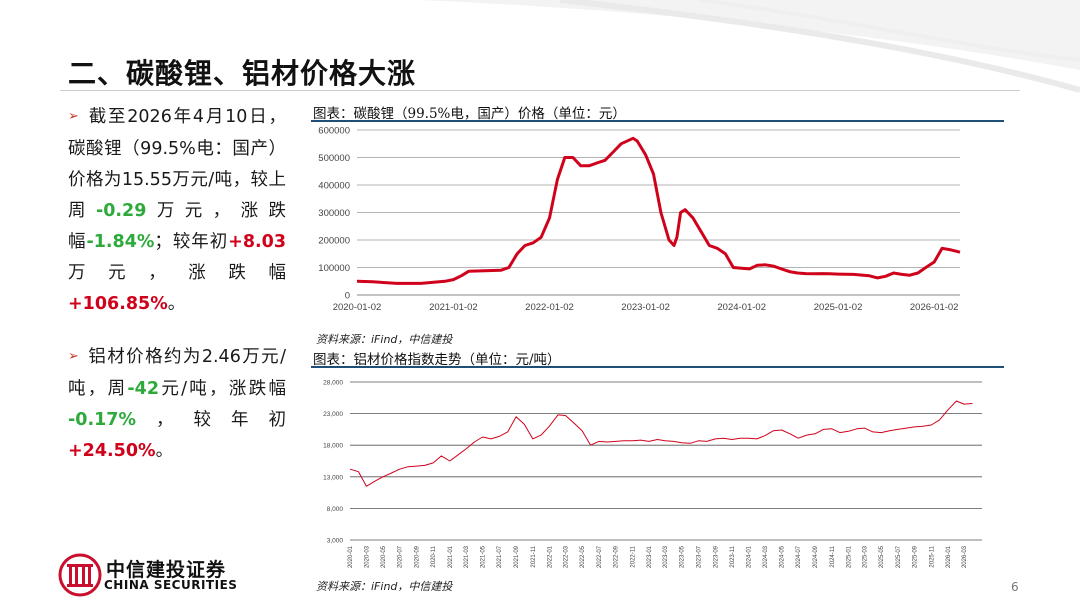 Image resolution: width=1080 pixels, height=608 pixels. What do you see at coordinates (177, 373) in the screenshot?
I see `bullet-text-segment: 铝材价格约为2.46万元/吨，周` at bounding box center [177, 373].